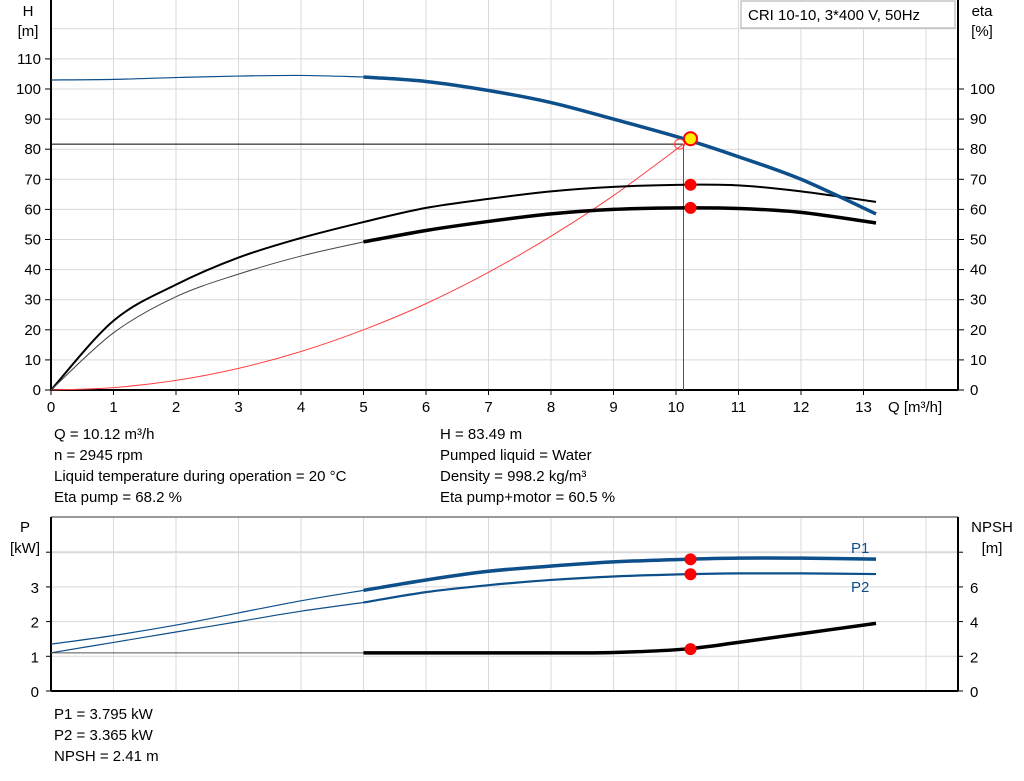 This screenshot has height=781, width=1024. Describe the element at coordinates (551, 407) in the screenshot. I see `x-tick-label: 8` at that location.